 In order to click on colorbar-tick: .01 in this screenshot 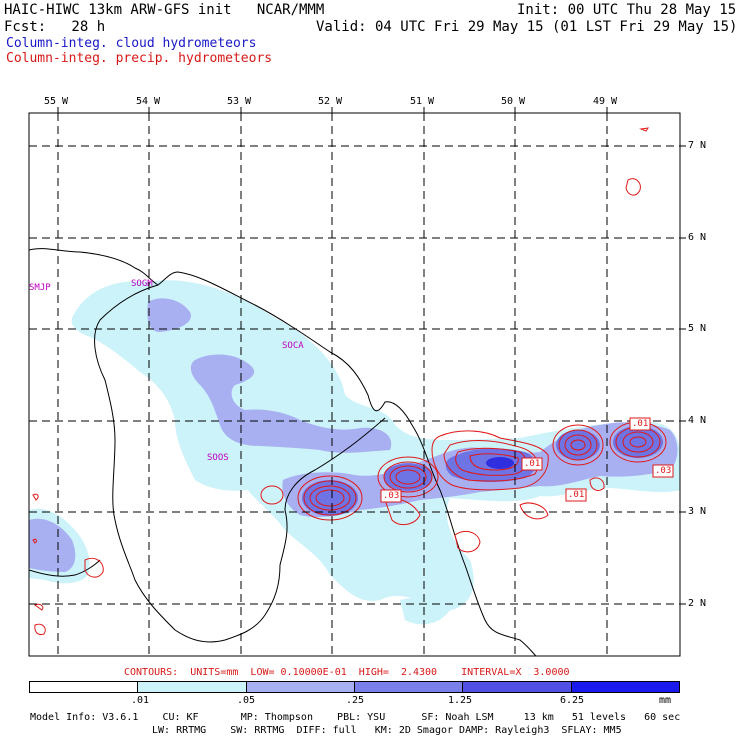, I will do `click(140, 700)`.